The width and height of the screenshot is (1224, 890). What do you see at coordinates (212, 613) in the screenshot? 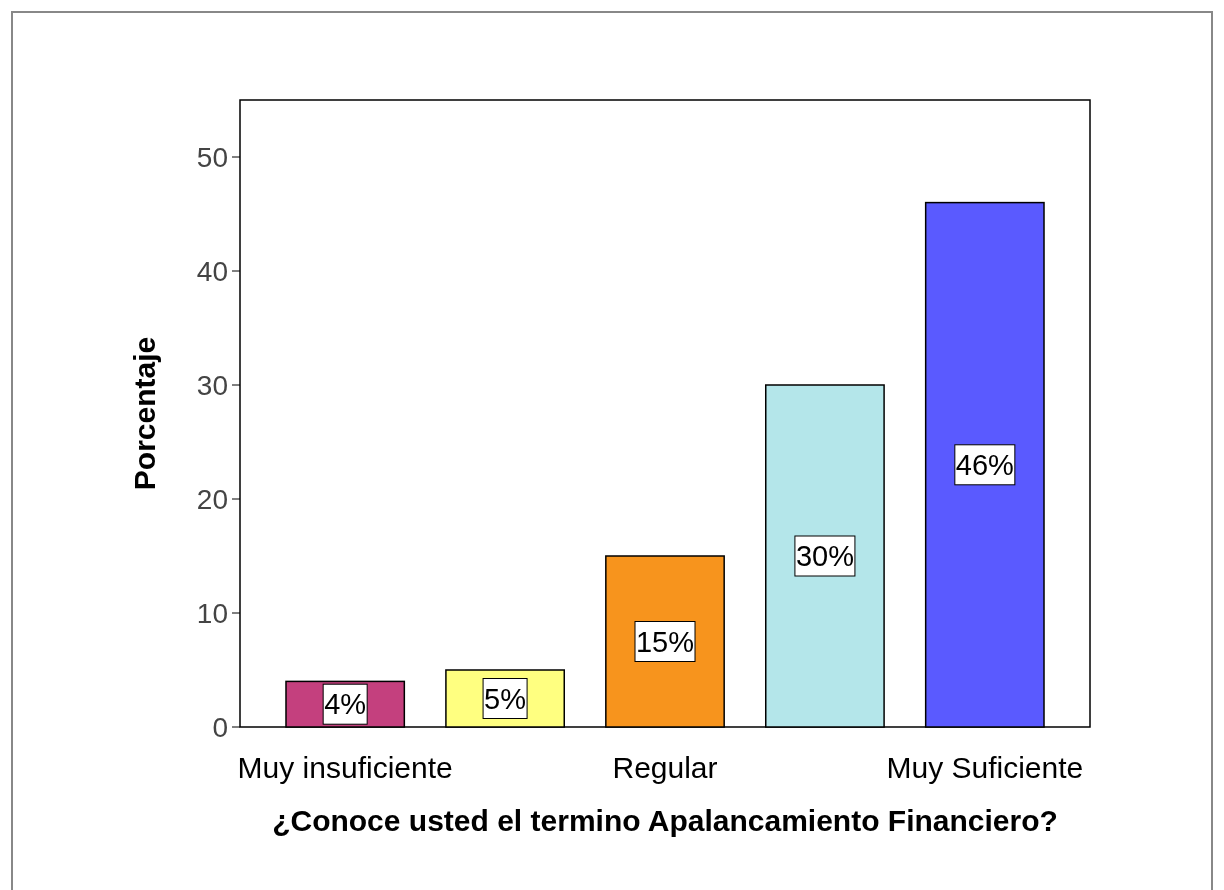
I see `y-tick-label: 10` at bounding box center [212, 613].